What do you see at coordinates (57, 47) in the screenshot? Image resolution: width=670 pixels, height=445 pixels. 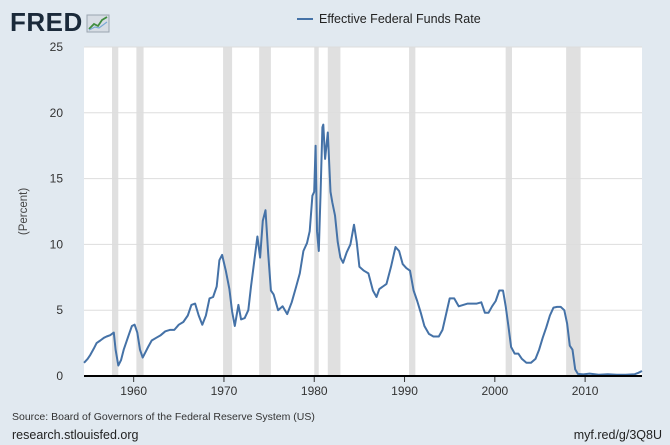 I see `y-tick-label: 25` at bounding box center [57, 47].